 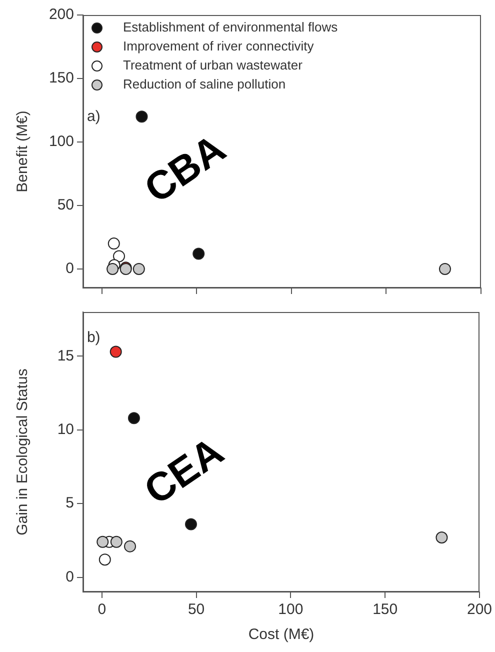 What do you see at coordinates (61, 15) in the screenshot?
I see `y-tick-label: 200` at bounding box center [61, 15].